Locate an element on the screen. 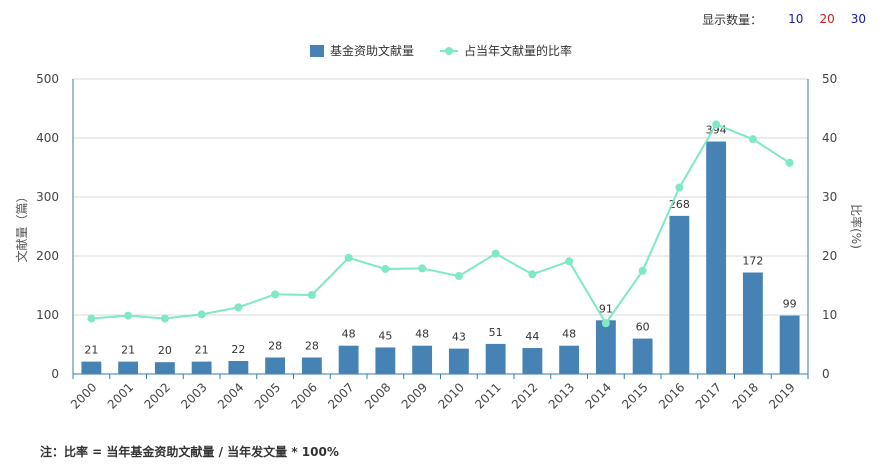  x-tick-label: 2016 is located at coordinates (671, 395).